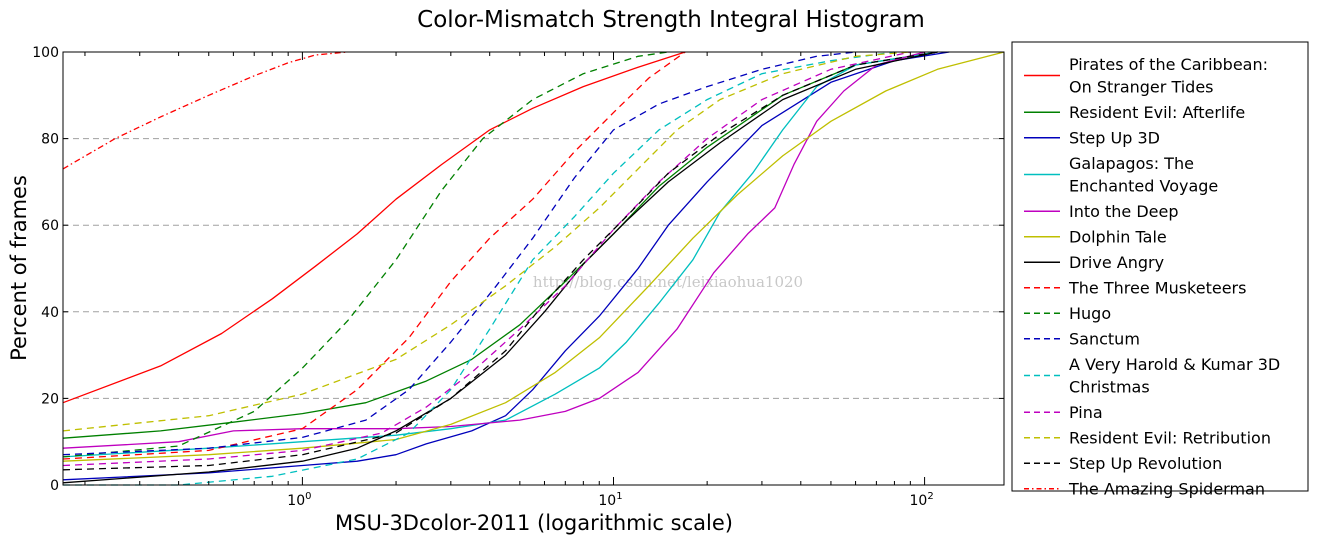 Image resolution: width=1318 pixels, height=543 pixels. I want to click on legend-label-5: Into the Deep, so click(1124, 211).